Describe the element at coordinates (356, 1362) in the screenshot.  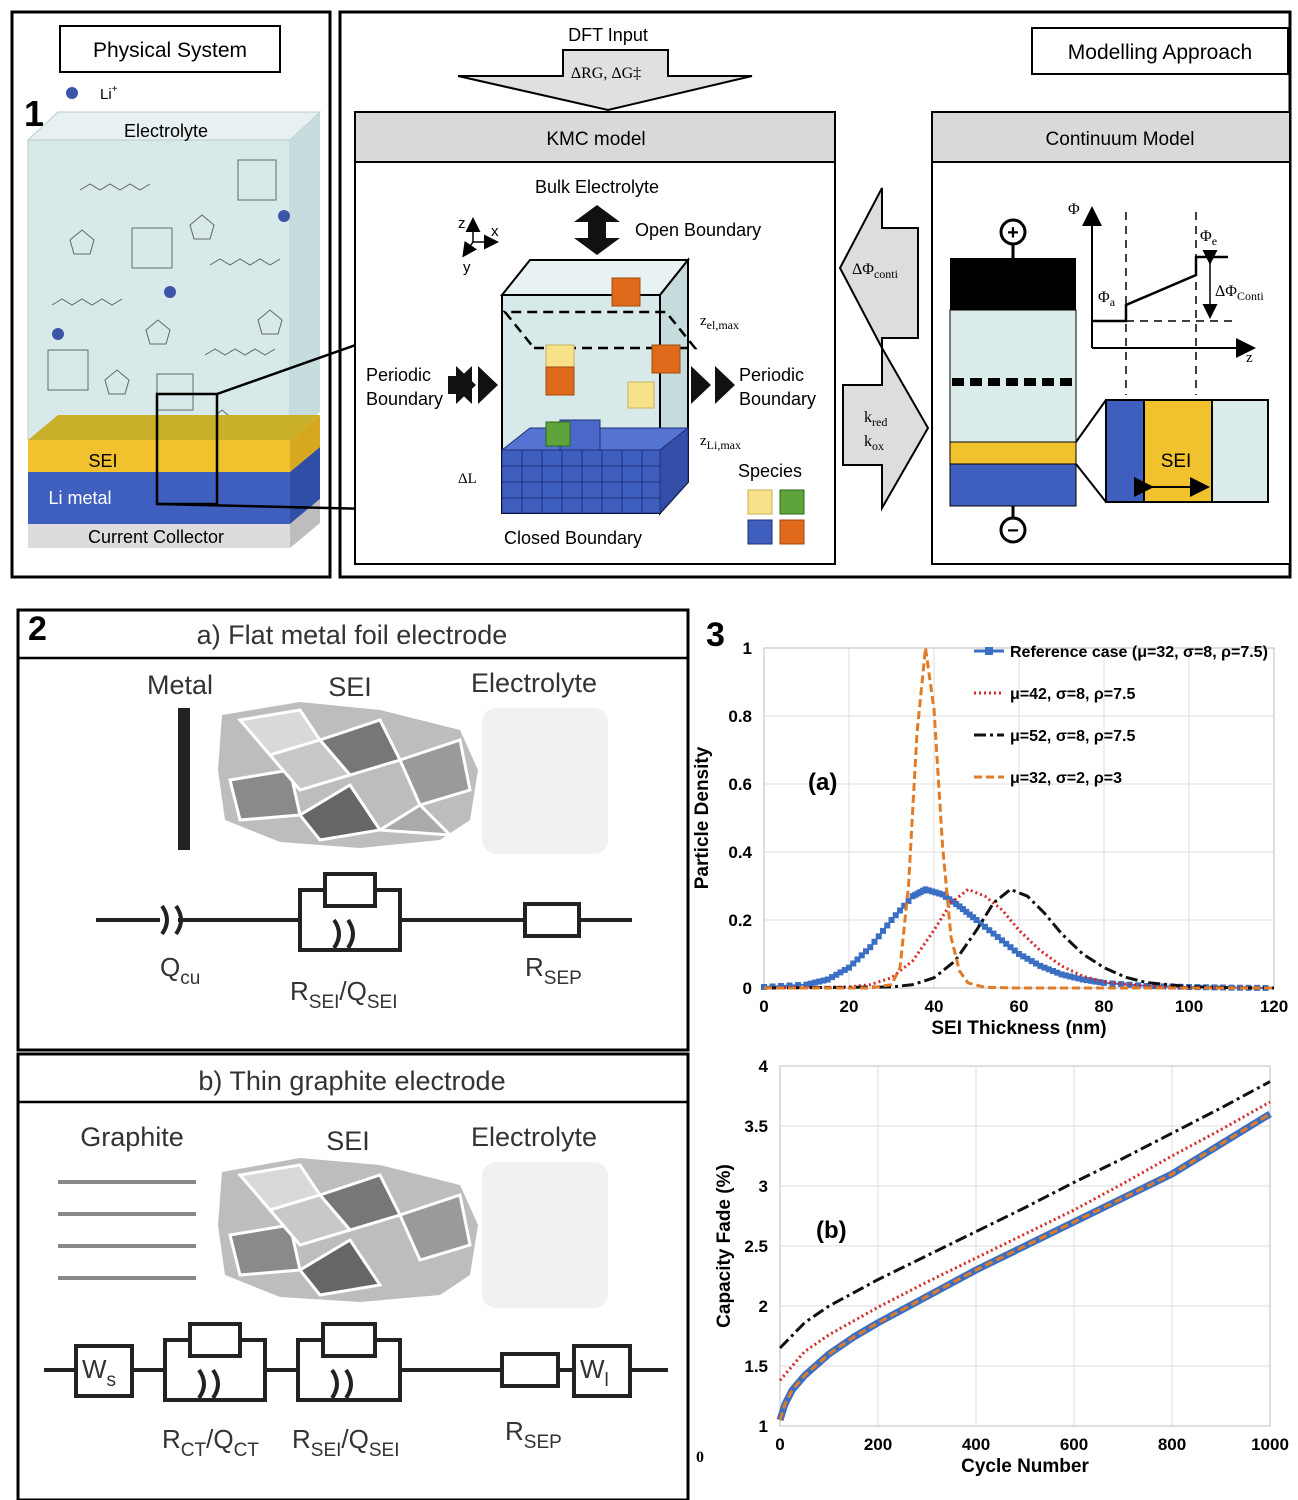
I see `circuit-b` at that location.